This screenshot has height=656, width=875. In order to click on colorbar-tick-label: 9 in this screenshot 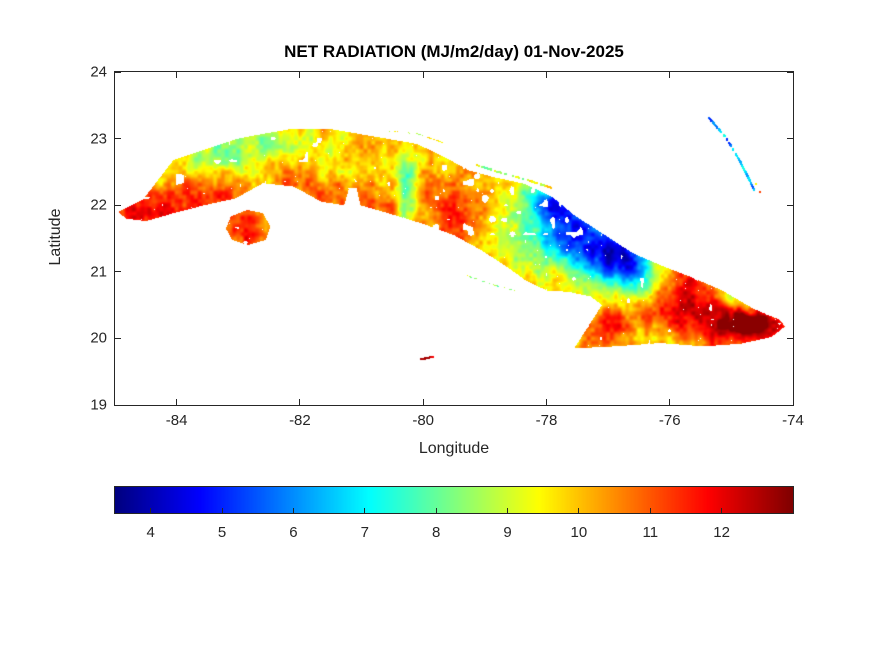, I will do `click(507, 532)`.